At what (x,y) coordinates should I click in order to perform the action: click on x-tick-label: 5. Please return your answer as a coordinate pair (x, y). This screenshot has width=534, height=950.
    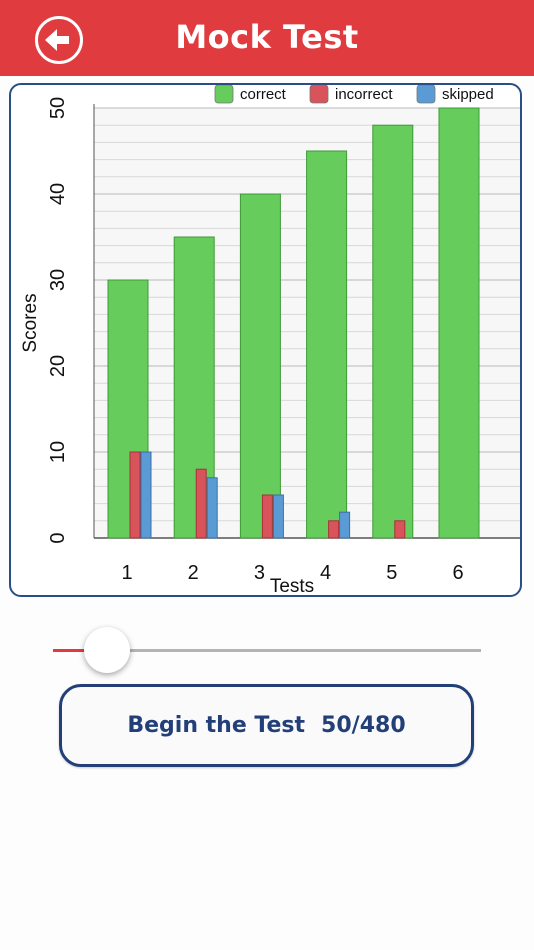
    Looking at the image, I should click on (391, 573).